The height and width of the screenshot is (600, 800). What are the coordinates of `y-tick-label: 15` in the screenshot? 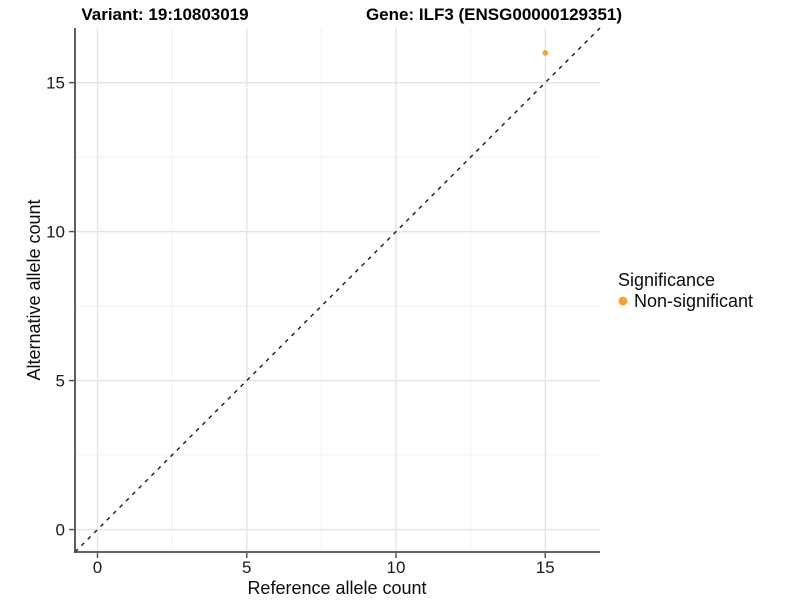 It's located at (55, 83).